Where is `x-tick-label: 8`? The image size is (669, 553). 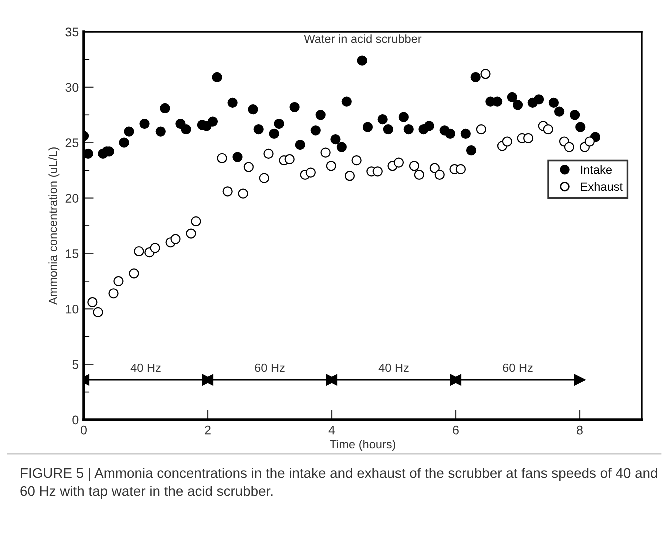 x-tick-label: 8 is located at coordinates (580, 430).